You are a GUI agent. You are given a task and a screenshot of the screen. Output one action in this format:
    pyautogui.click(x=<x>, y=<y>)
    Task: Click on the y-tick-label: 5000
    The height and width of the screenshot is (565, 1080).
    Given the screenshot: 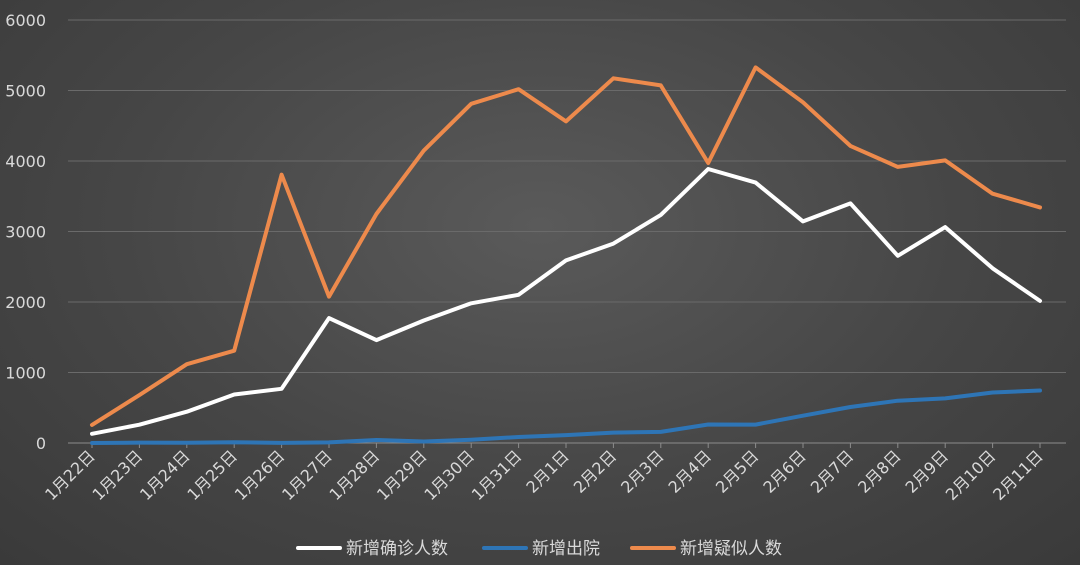 What is the action you would take?
    pyautogui.click(x=25, y=91)
    